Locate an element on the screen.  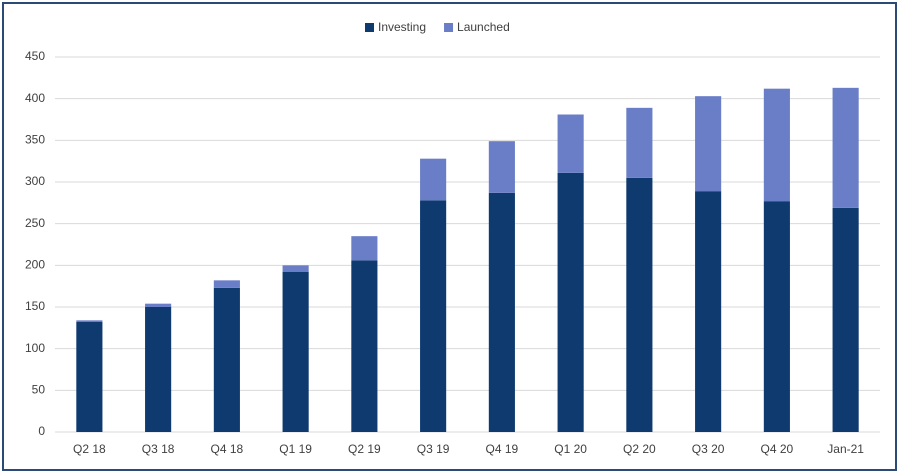
x-tick-label: Q4 19 is located at coordinates (502, 449).